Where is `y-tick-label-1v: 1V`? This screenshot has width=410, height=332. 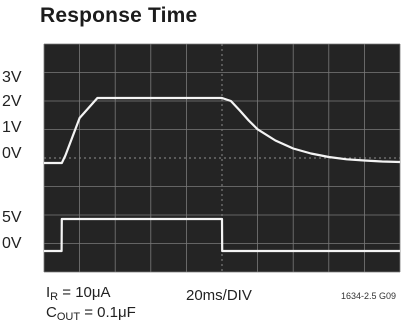
y-tick-label-1v: 1V is located at coordinates (12, 127).